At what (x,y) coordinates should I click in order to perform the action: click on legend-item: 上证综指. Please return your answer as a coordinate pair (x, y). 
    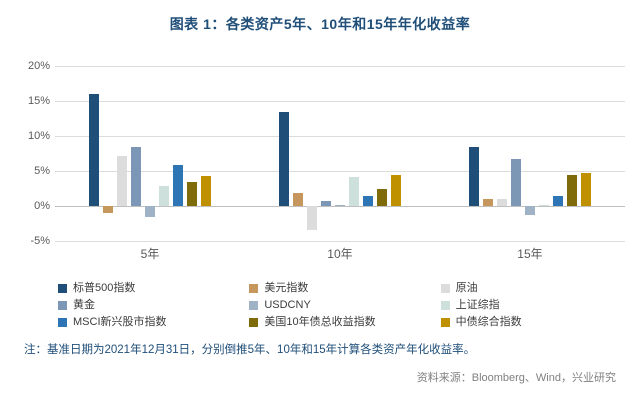
    Looking at the image, I should click on (534, 305).